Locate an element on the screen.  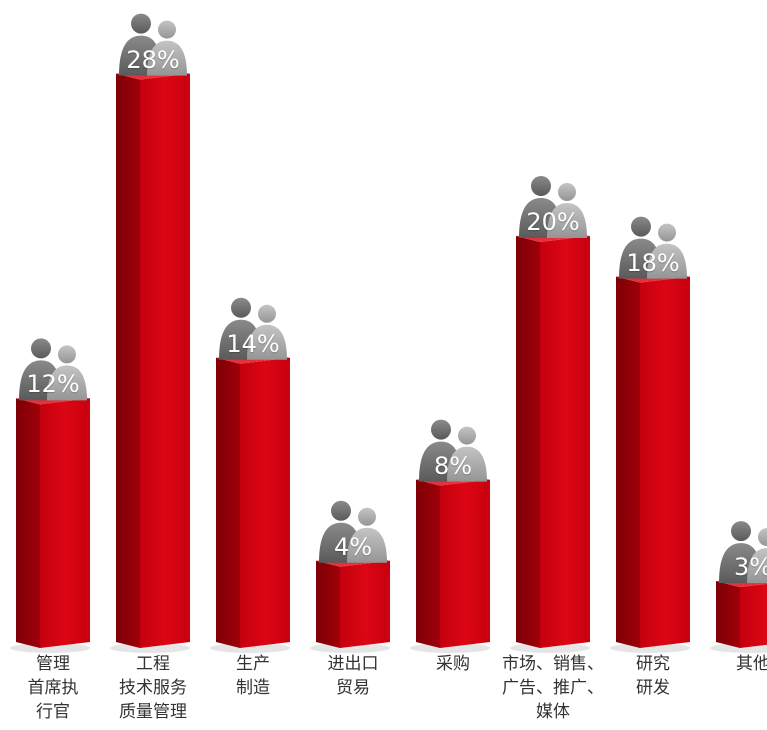
category-label: 管理 首席执 行官 is located at coordinates (54, 688).